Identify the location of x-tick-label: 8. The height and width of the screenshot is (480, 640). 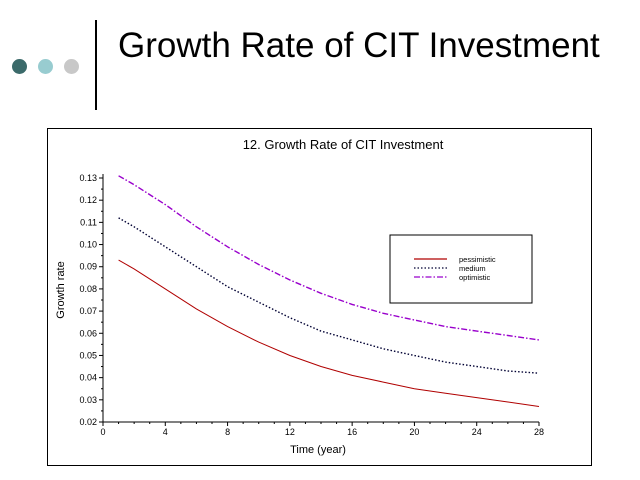
(227, 432).